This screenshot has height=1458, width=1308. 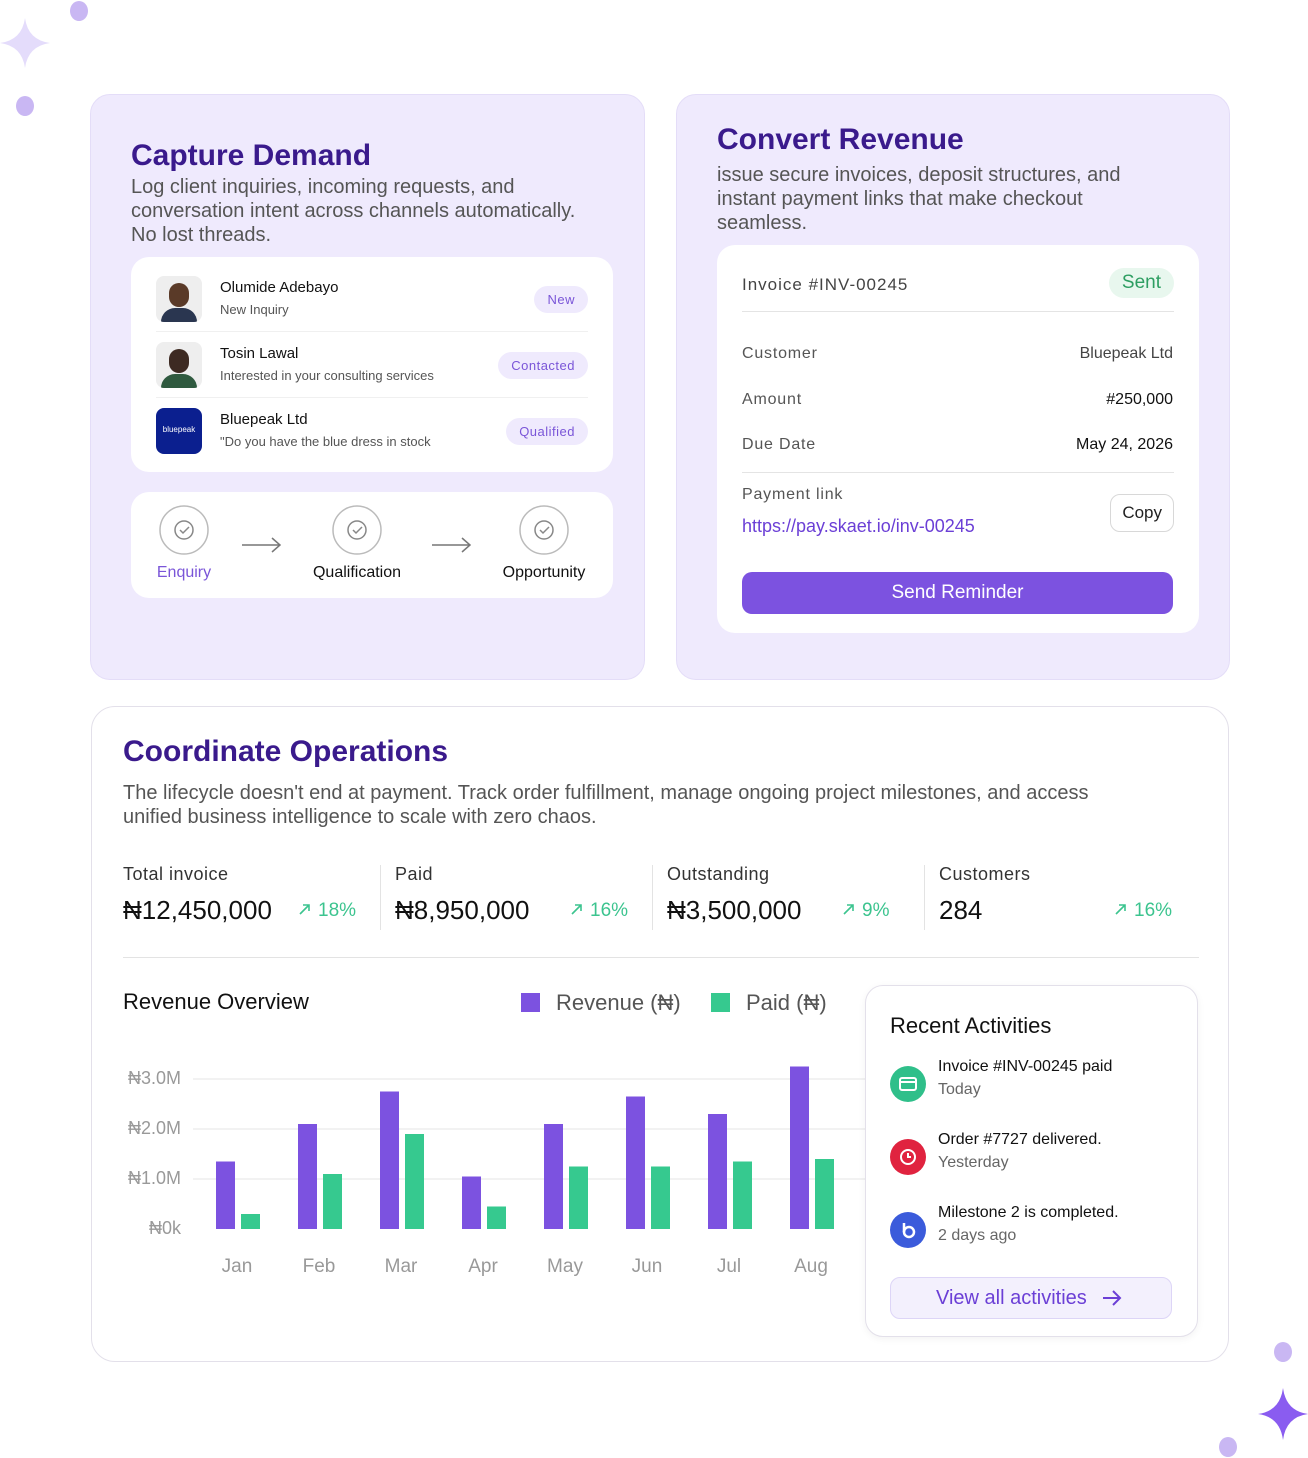 What do you see at coordinates (259, 353) in the screenshot?
I see `lead-name: Tosin Lawal` at bounding box center [259, 353].